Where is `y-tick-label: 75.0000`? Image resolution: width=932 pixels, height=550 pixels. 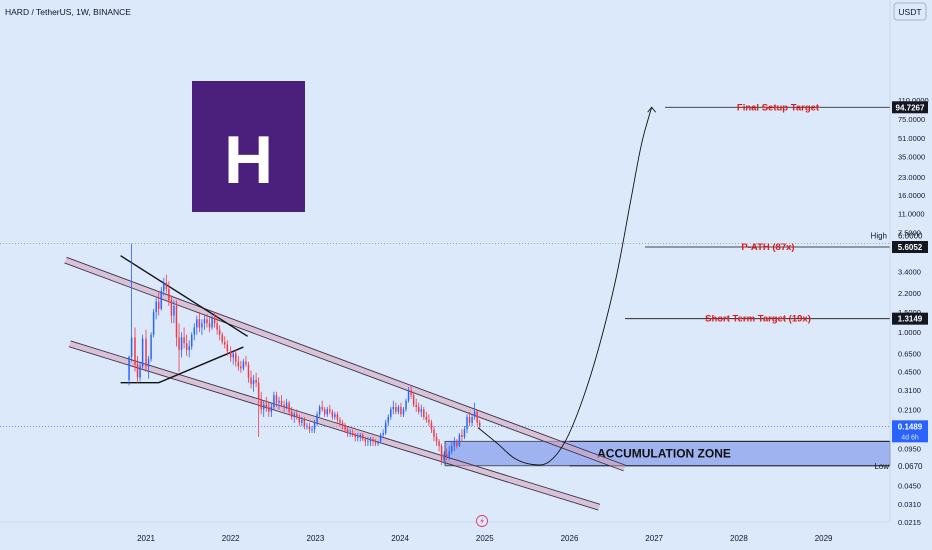 y-tick-label: 75.0000 is located at coordinates (911, 119).